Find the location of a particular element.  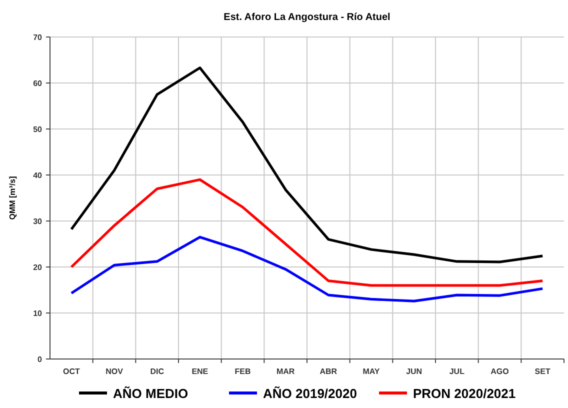

x-tick-label: DIC is located at coordinates (157, 371).